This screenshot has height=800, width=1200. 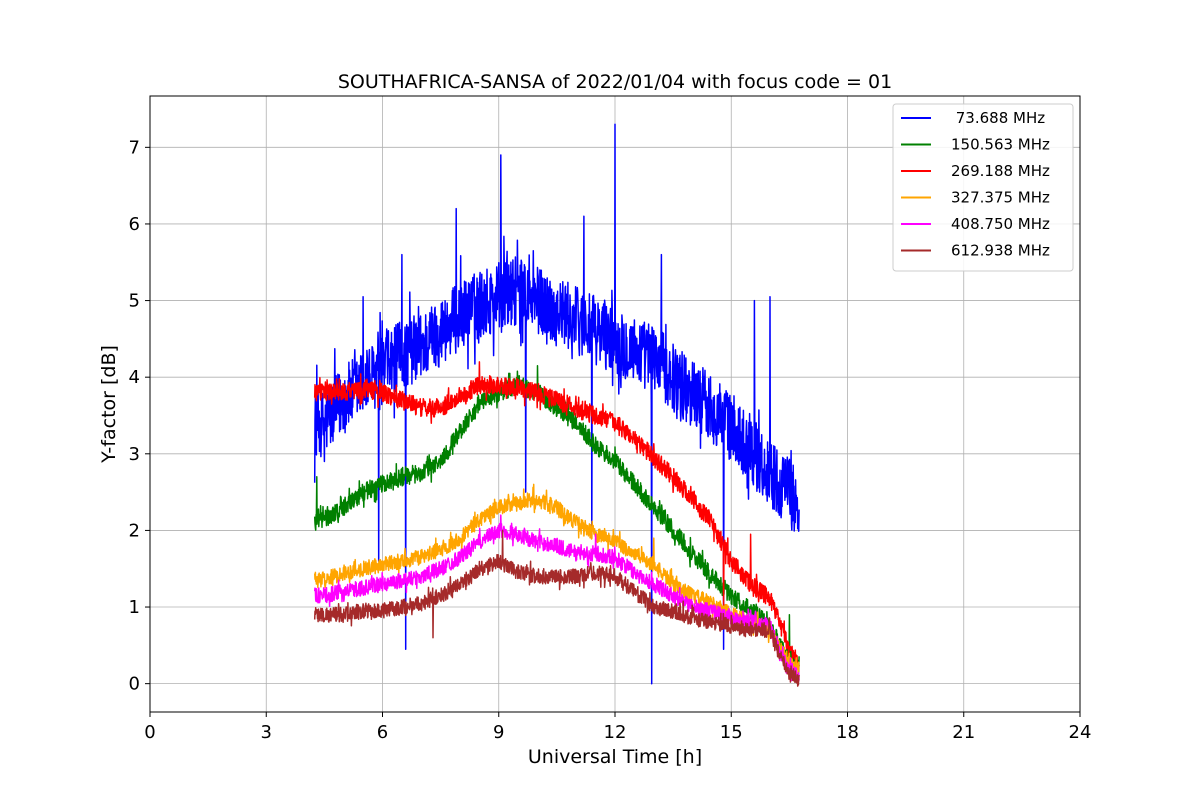 What do you see at coordinates (1000, 145) in the screenshot?
I see `legend-label-1: 150.563 MHz` at bounding box center [1000, 145].